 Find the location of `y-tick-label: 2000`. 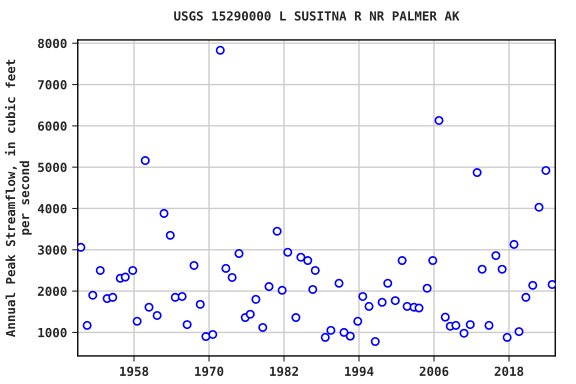

y-tick-label: 2000 is located at coordinates (52, 291).